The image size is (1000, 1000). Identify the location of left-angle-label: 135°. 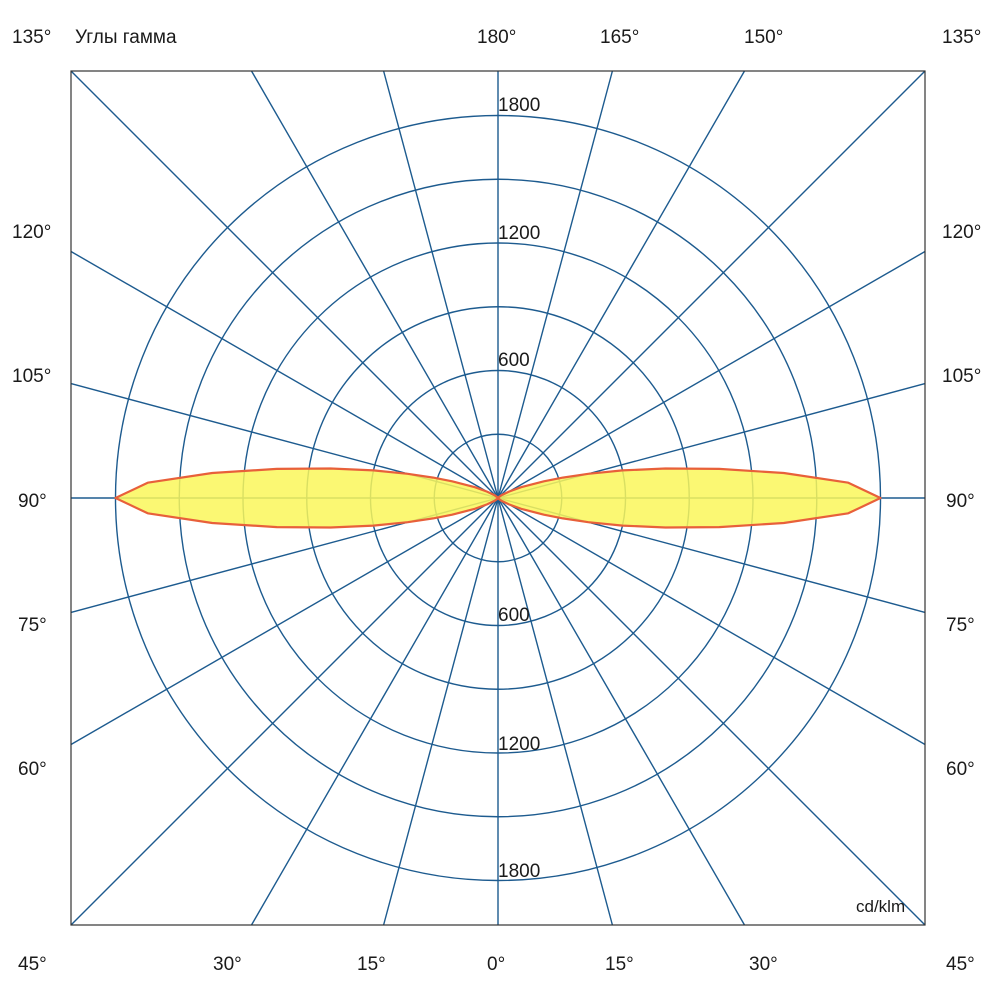
(31, 37).